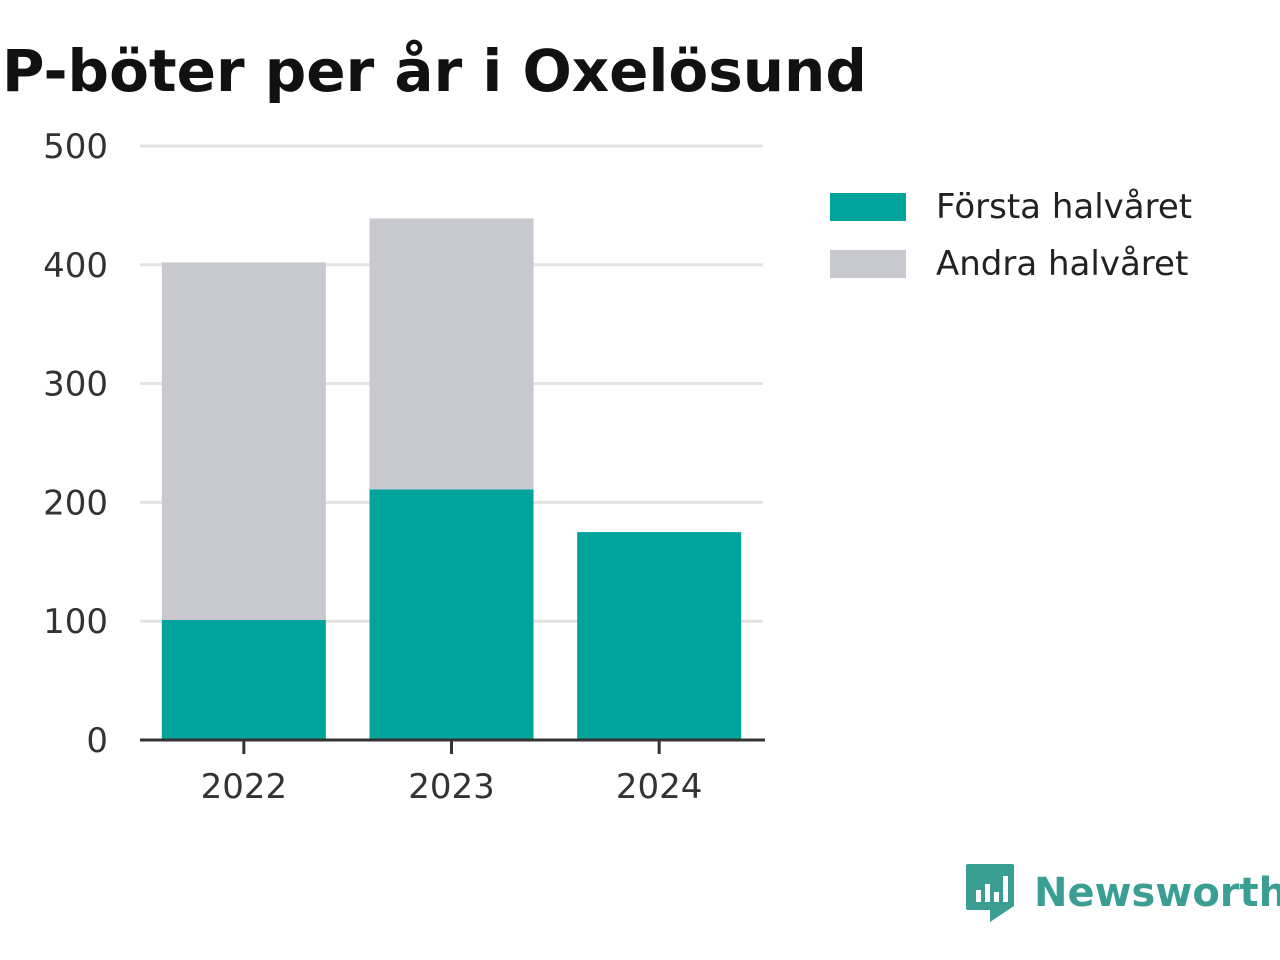 This screenshot has width=1280, height=960. I want to click on x-tick-label: 2023, so click(451, 787).